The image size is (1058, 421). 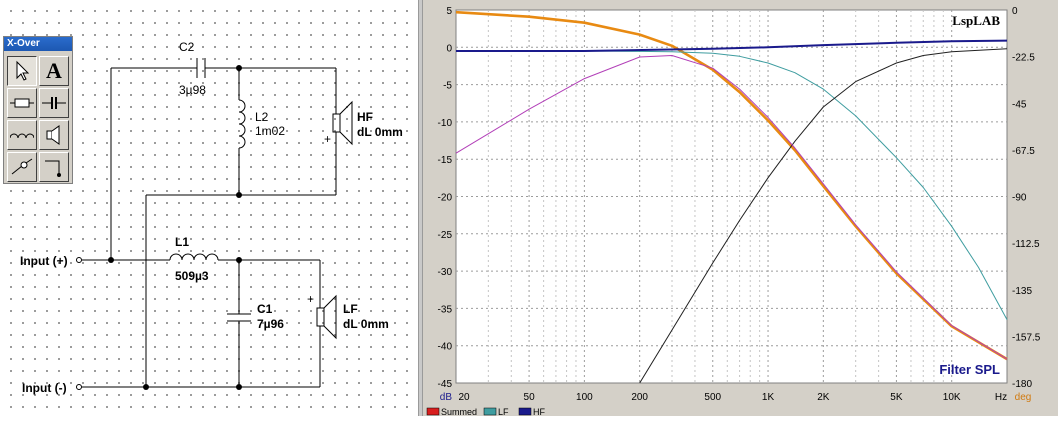 I want to click on x-over-toolbox: X-Over A, so click(x=38, y=110).